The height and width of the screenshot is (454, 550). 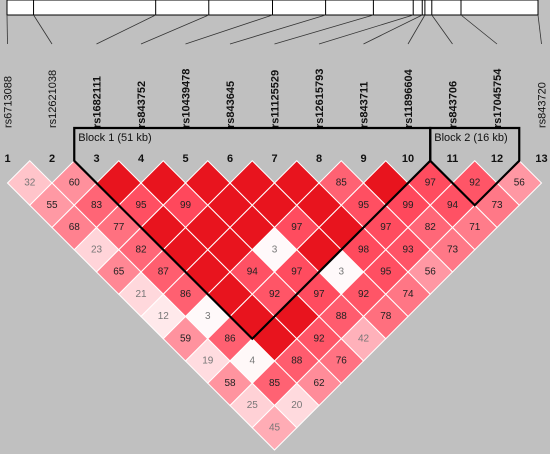 I want to click on ld-value: 58, so click(x=230, y=383).